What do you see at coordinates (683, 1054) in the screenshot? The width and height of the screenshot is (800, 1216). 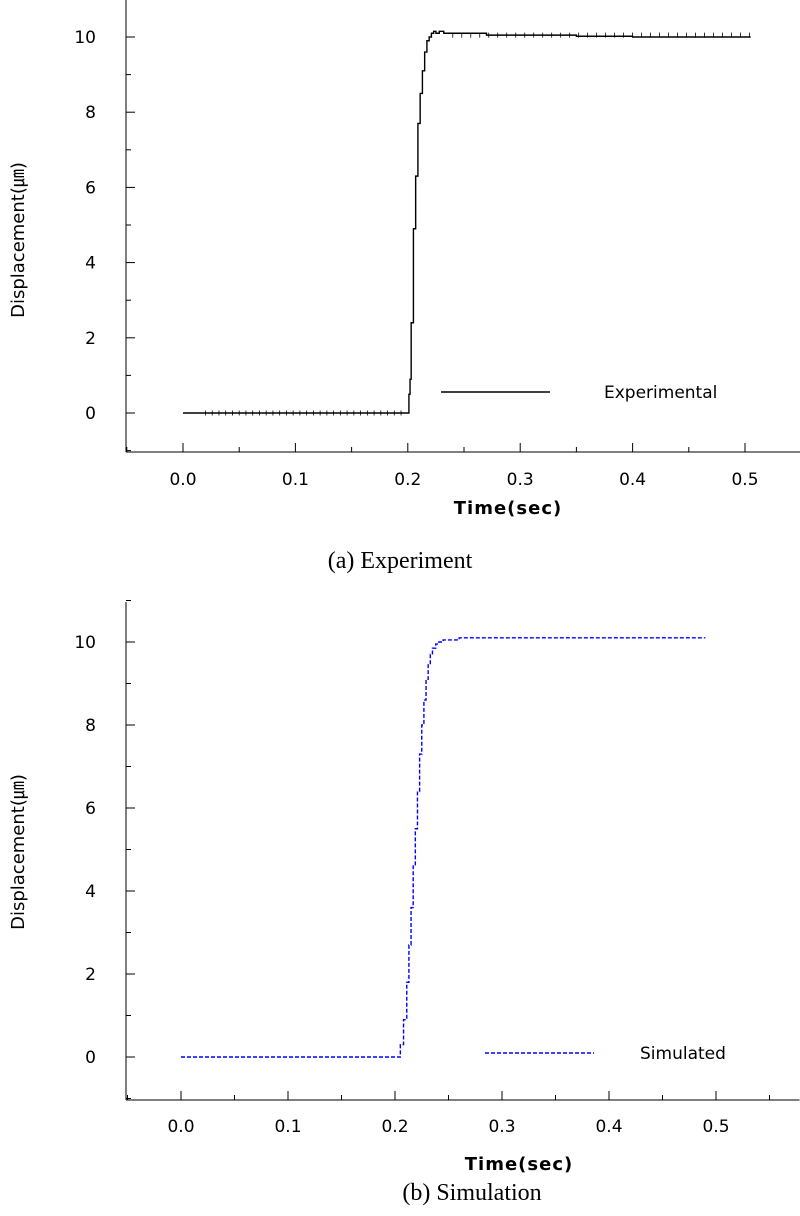 I see `legend-label: Simulated` at bounding box center [683, 1054].